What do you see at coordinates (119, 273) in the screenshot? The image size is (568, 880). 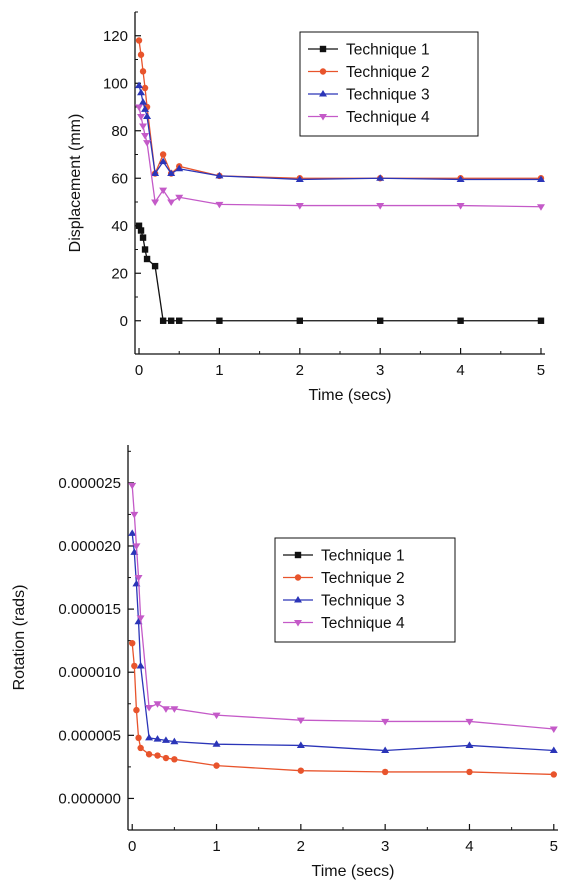 I see `y-tick-label: 20` at bounding box center [119, 273].